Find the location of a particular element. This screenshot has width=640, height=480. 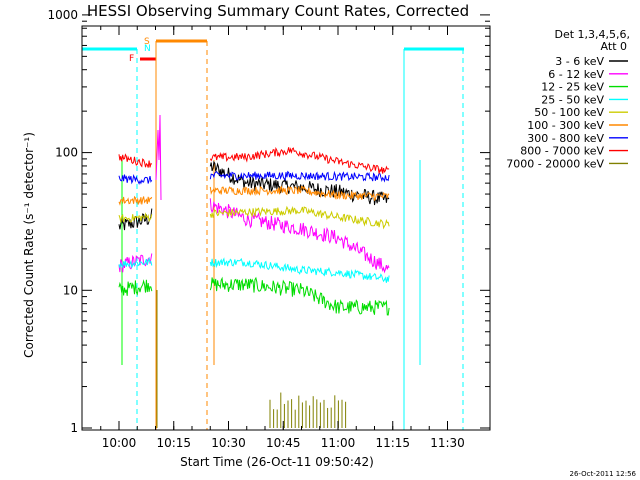

x-axis-label: Start Time (26-Oct-11 09:50:42) is located at coordinates (277, 462).